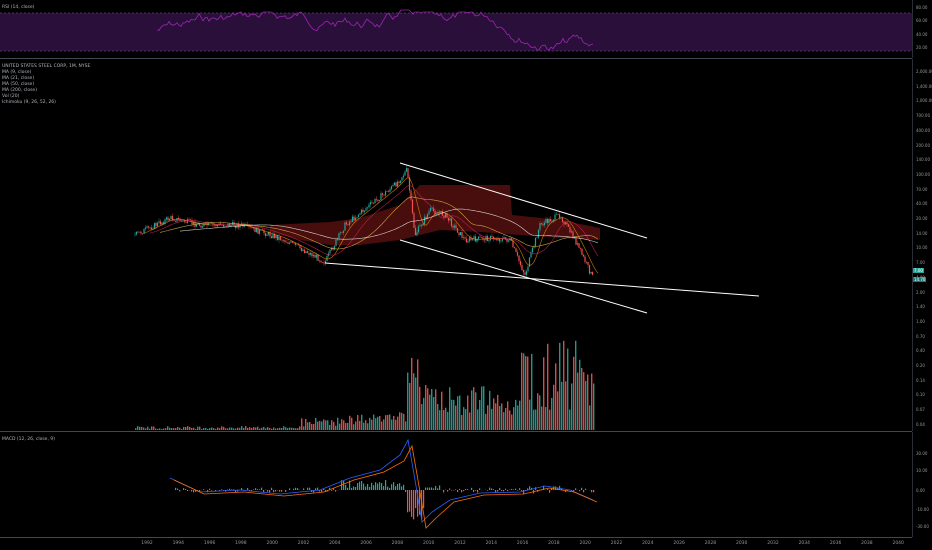 The width and height of the screenshot is (932, 550). What do you see at coordinates (922, 484) in the screenshot?
I see `macd-price-axis: 30.00 10.00 0.00 -10.00 -30.00` at bounding box center [922, 484].